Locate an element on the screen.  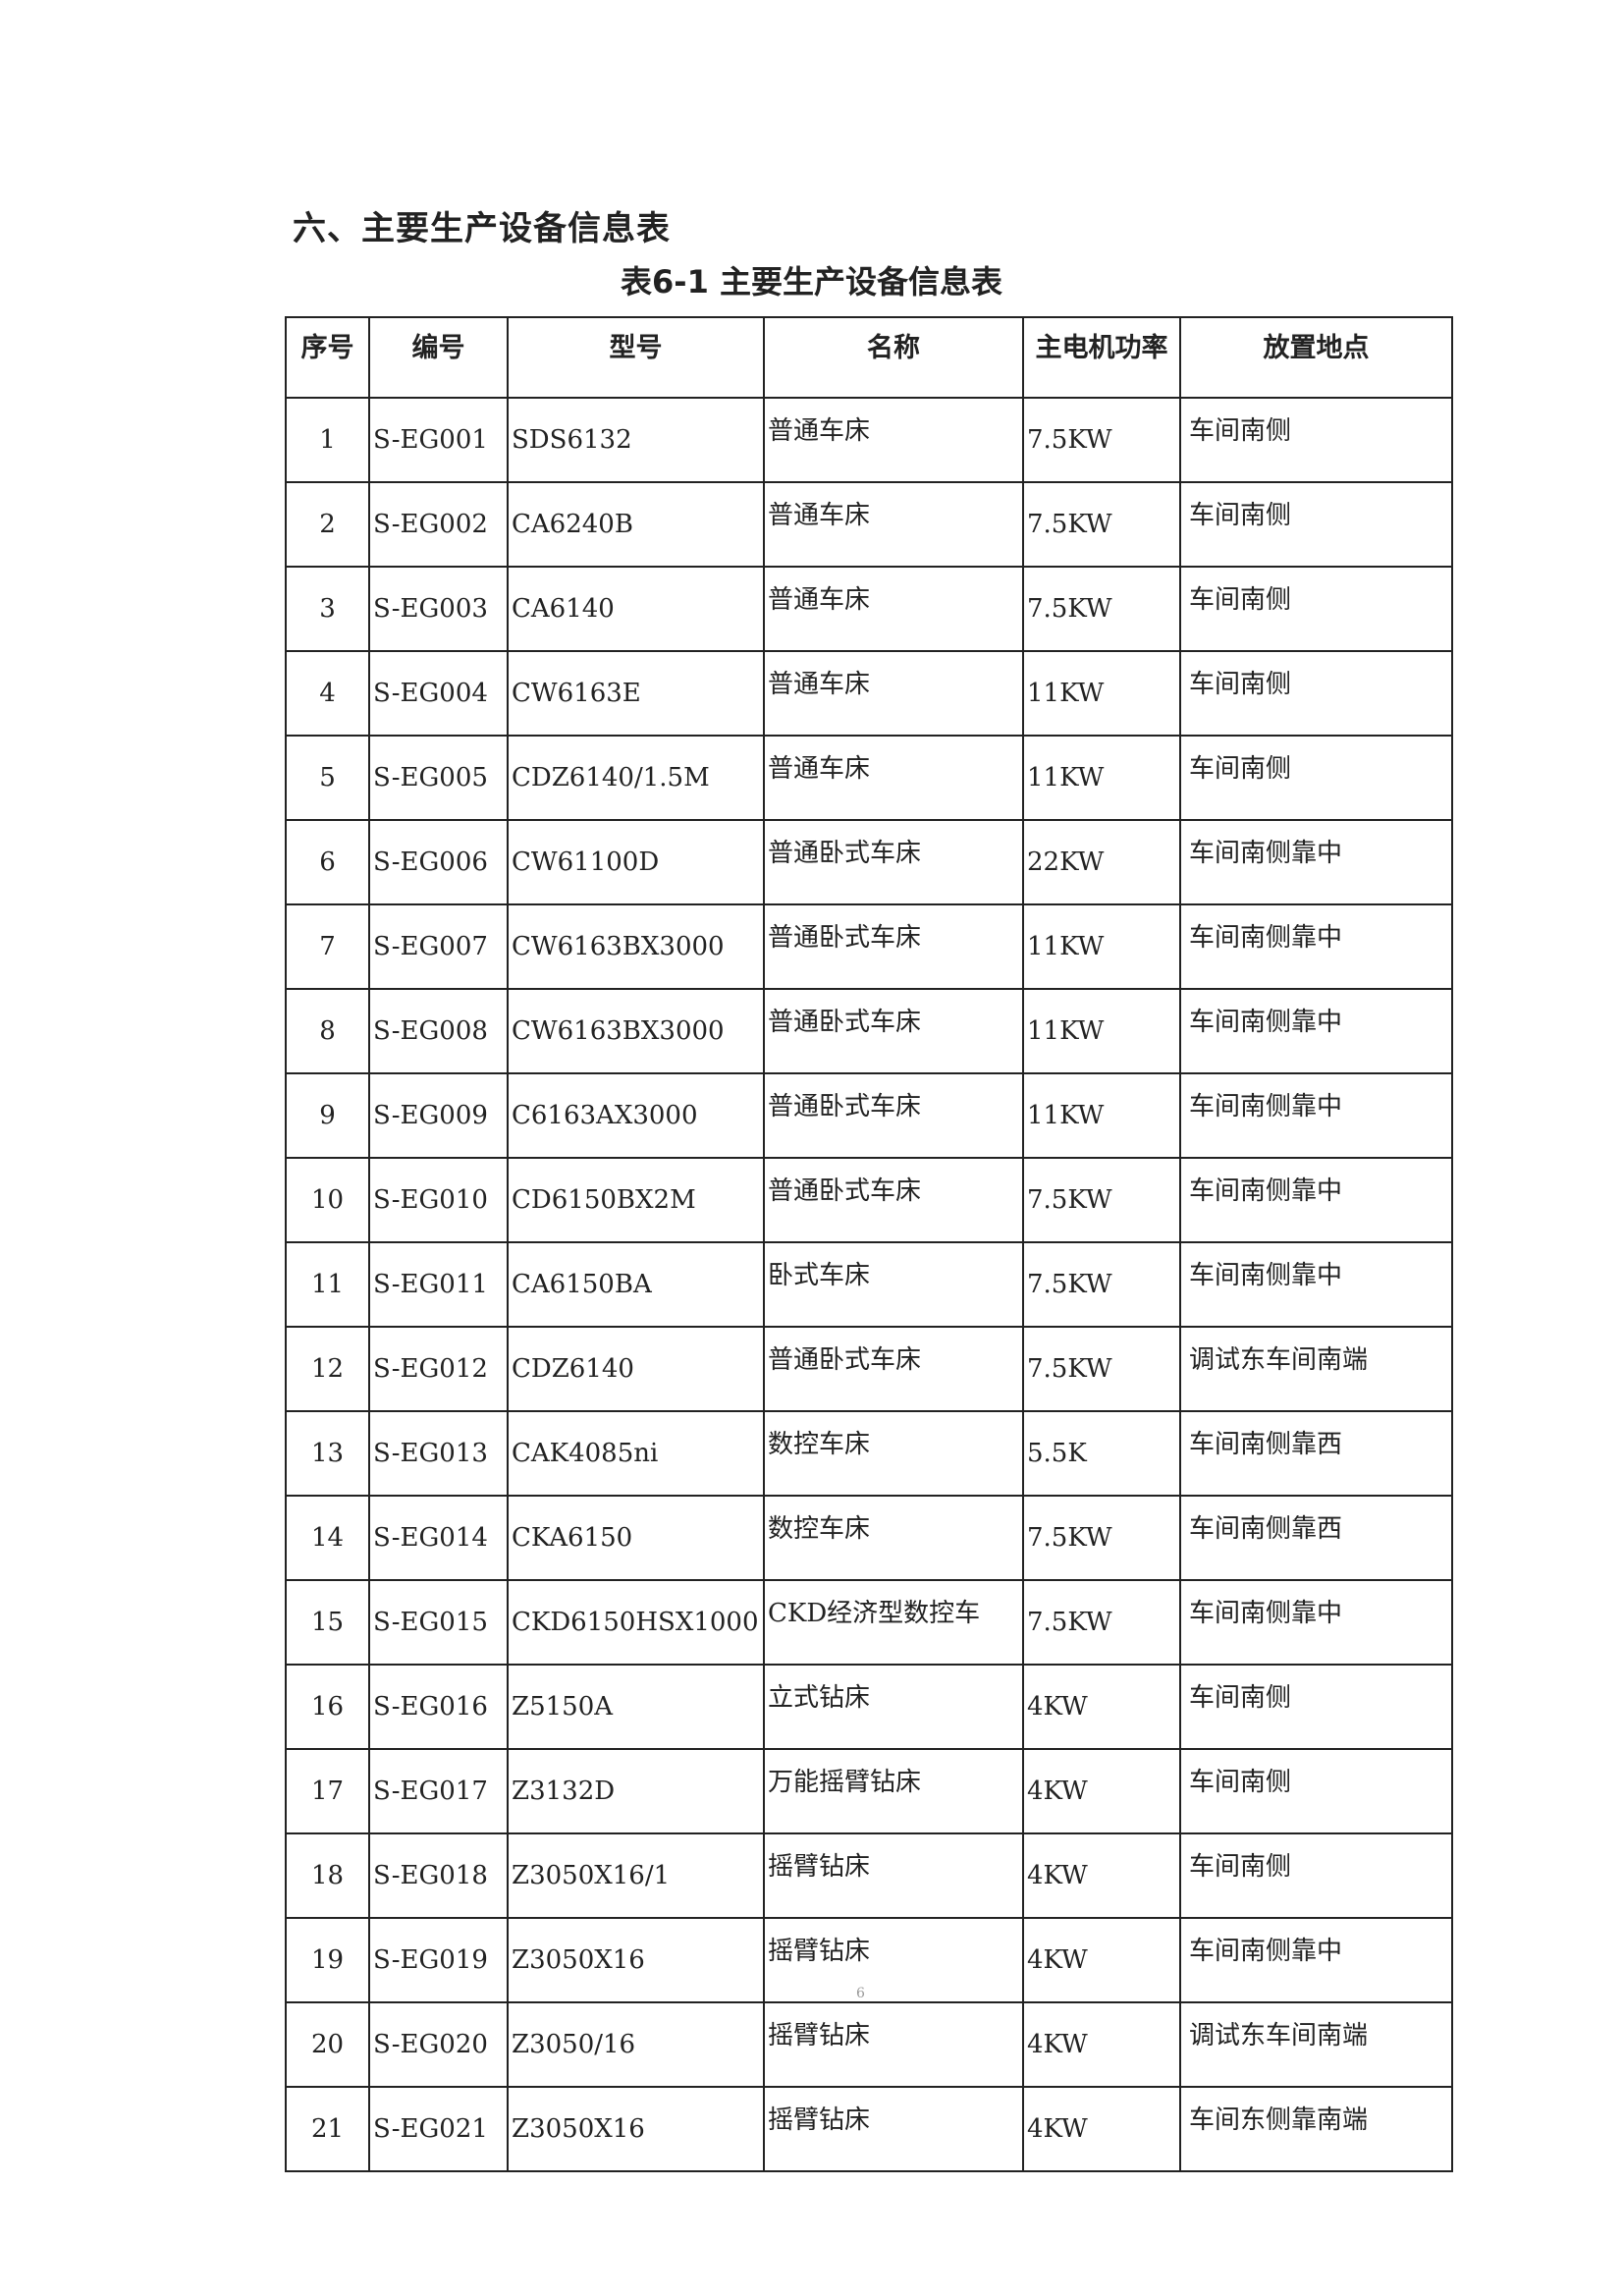
table-row: 12 S-EG012 CDZ6140 普通卧式车床 7.5KW 调试东车间南端 is located at coordinates (869, 1369).